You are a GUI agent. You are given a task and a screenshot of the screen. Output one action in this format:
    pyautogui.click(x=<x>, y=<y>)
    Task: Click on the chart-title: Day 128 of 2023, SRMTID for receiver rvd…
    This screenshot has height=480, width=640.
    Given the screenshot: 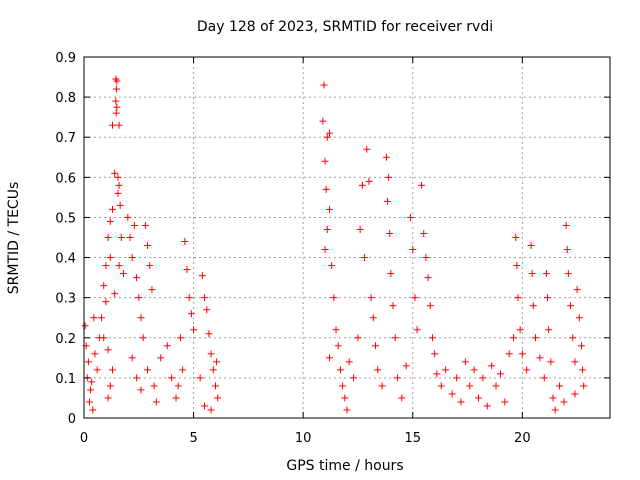 What is the action you would take?
    pyautogui.click(x=345, y=27)
    